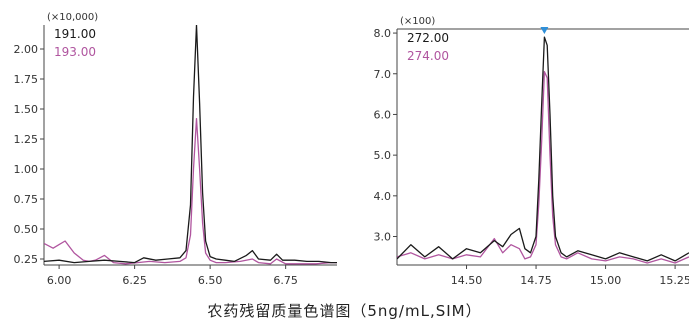  Describe the element at coordinates (72, 17) in the screenshot. I see `axis-multiplier-label: (×10,000)` at that location.